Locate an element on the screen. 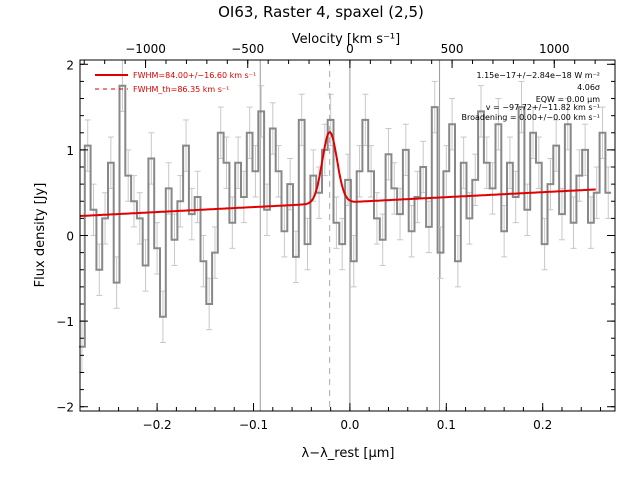 This screenshot has height=480, width=640. top-axis-label: Velocity [km s⁻¹] is located at coordinates (346, 39).